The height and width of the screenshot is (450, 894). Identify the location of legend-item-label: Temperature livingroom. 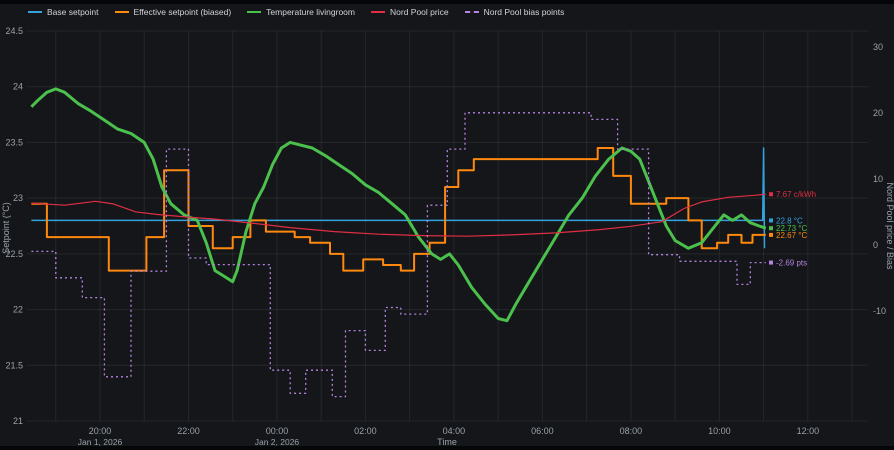
(310, 12).